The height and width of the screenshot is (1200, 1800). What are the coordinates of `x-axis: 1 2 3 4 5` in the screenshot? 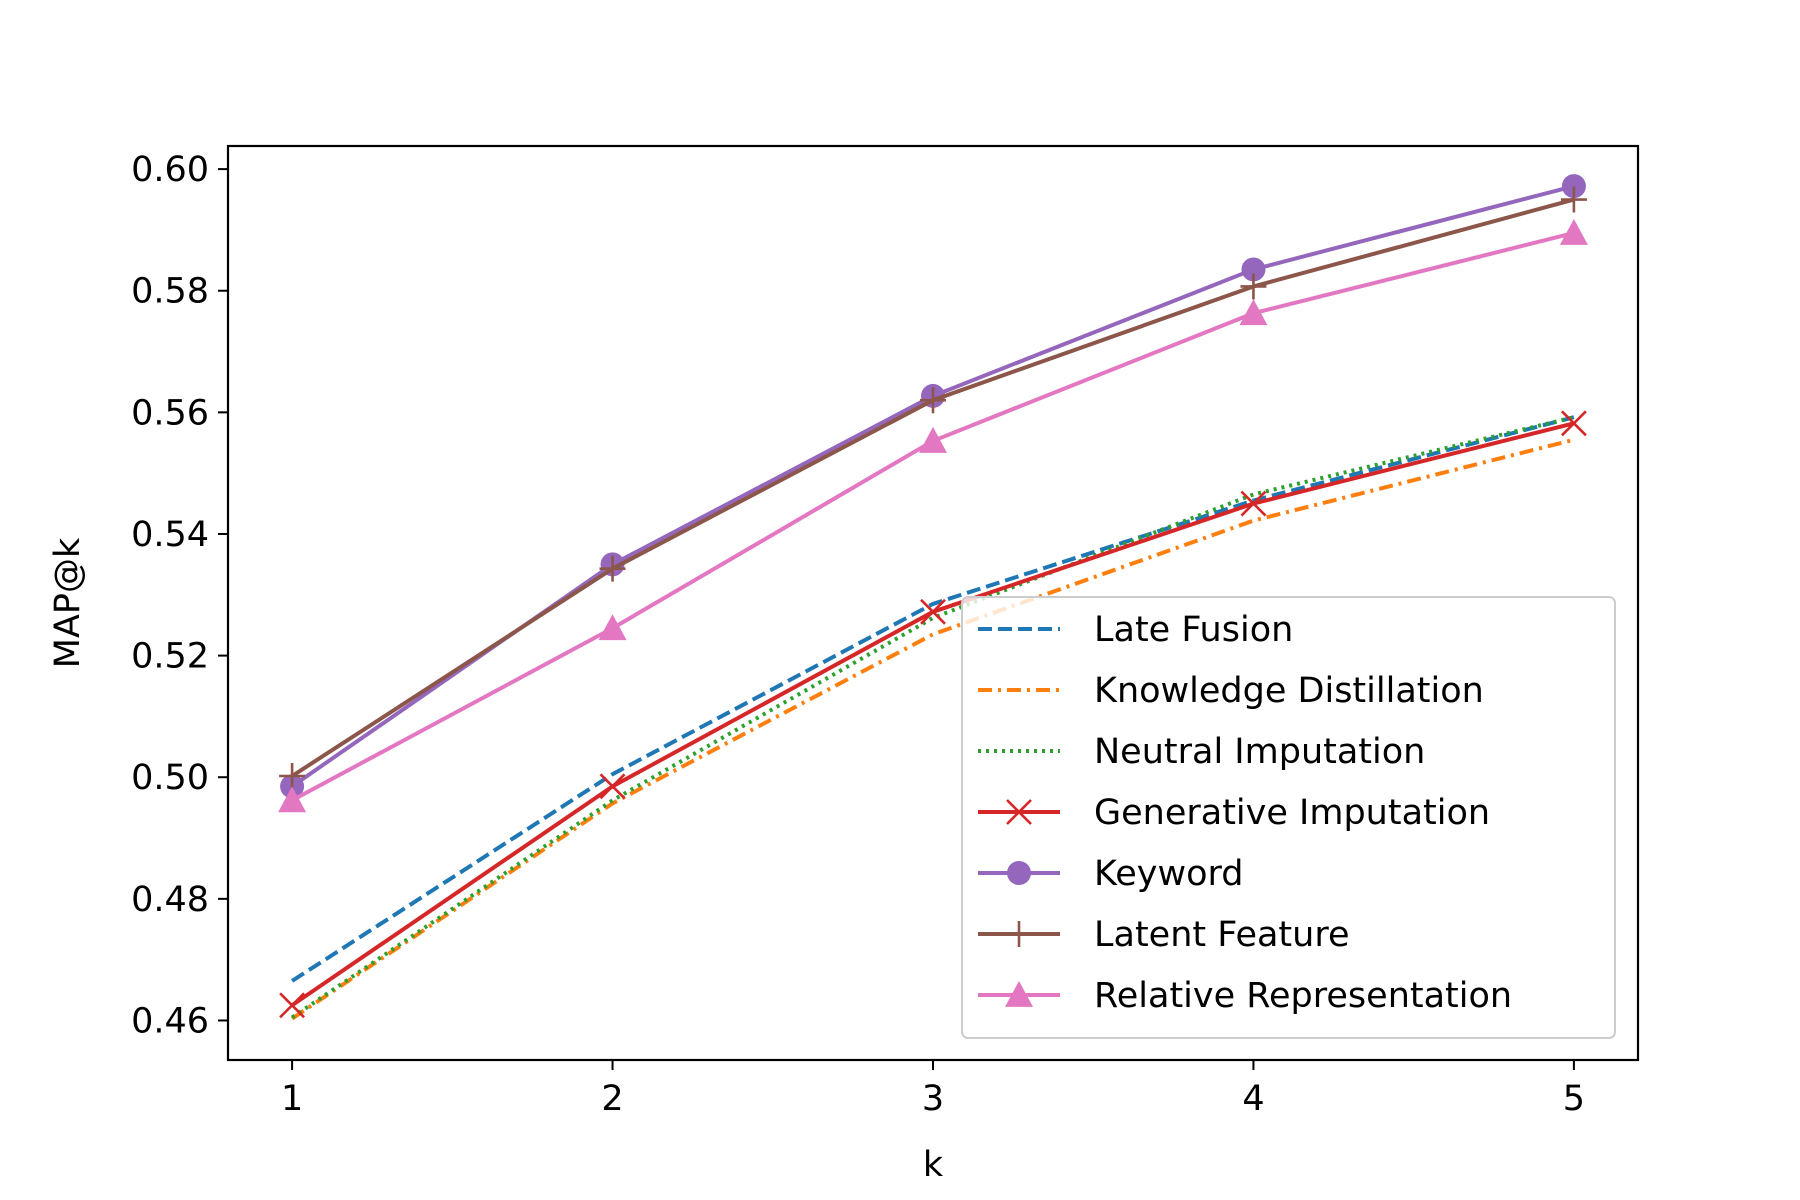 It's located at (933, 1089).